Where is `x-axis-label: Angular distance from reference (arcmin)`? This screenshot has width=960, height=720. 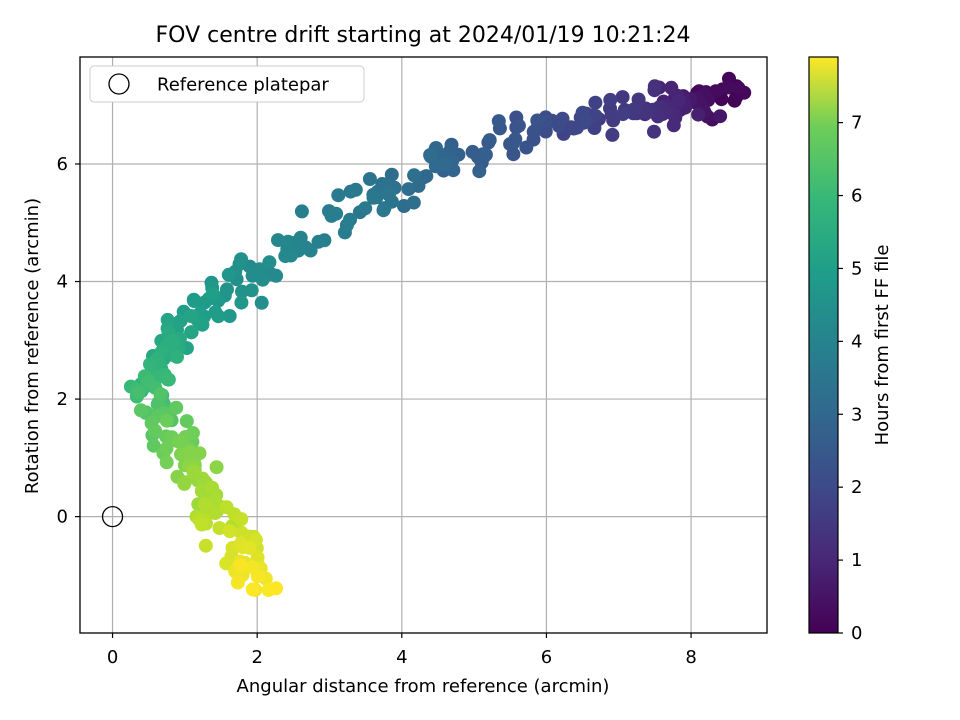
x-axis-label: Angular distance from reference (arcmin) is located at coordinates (423, 686).